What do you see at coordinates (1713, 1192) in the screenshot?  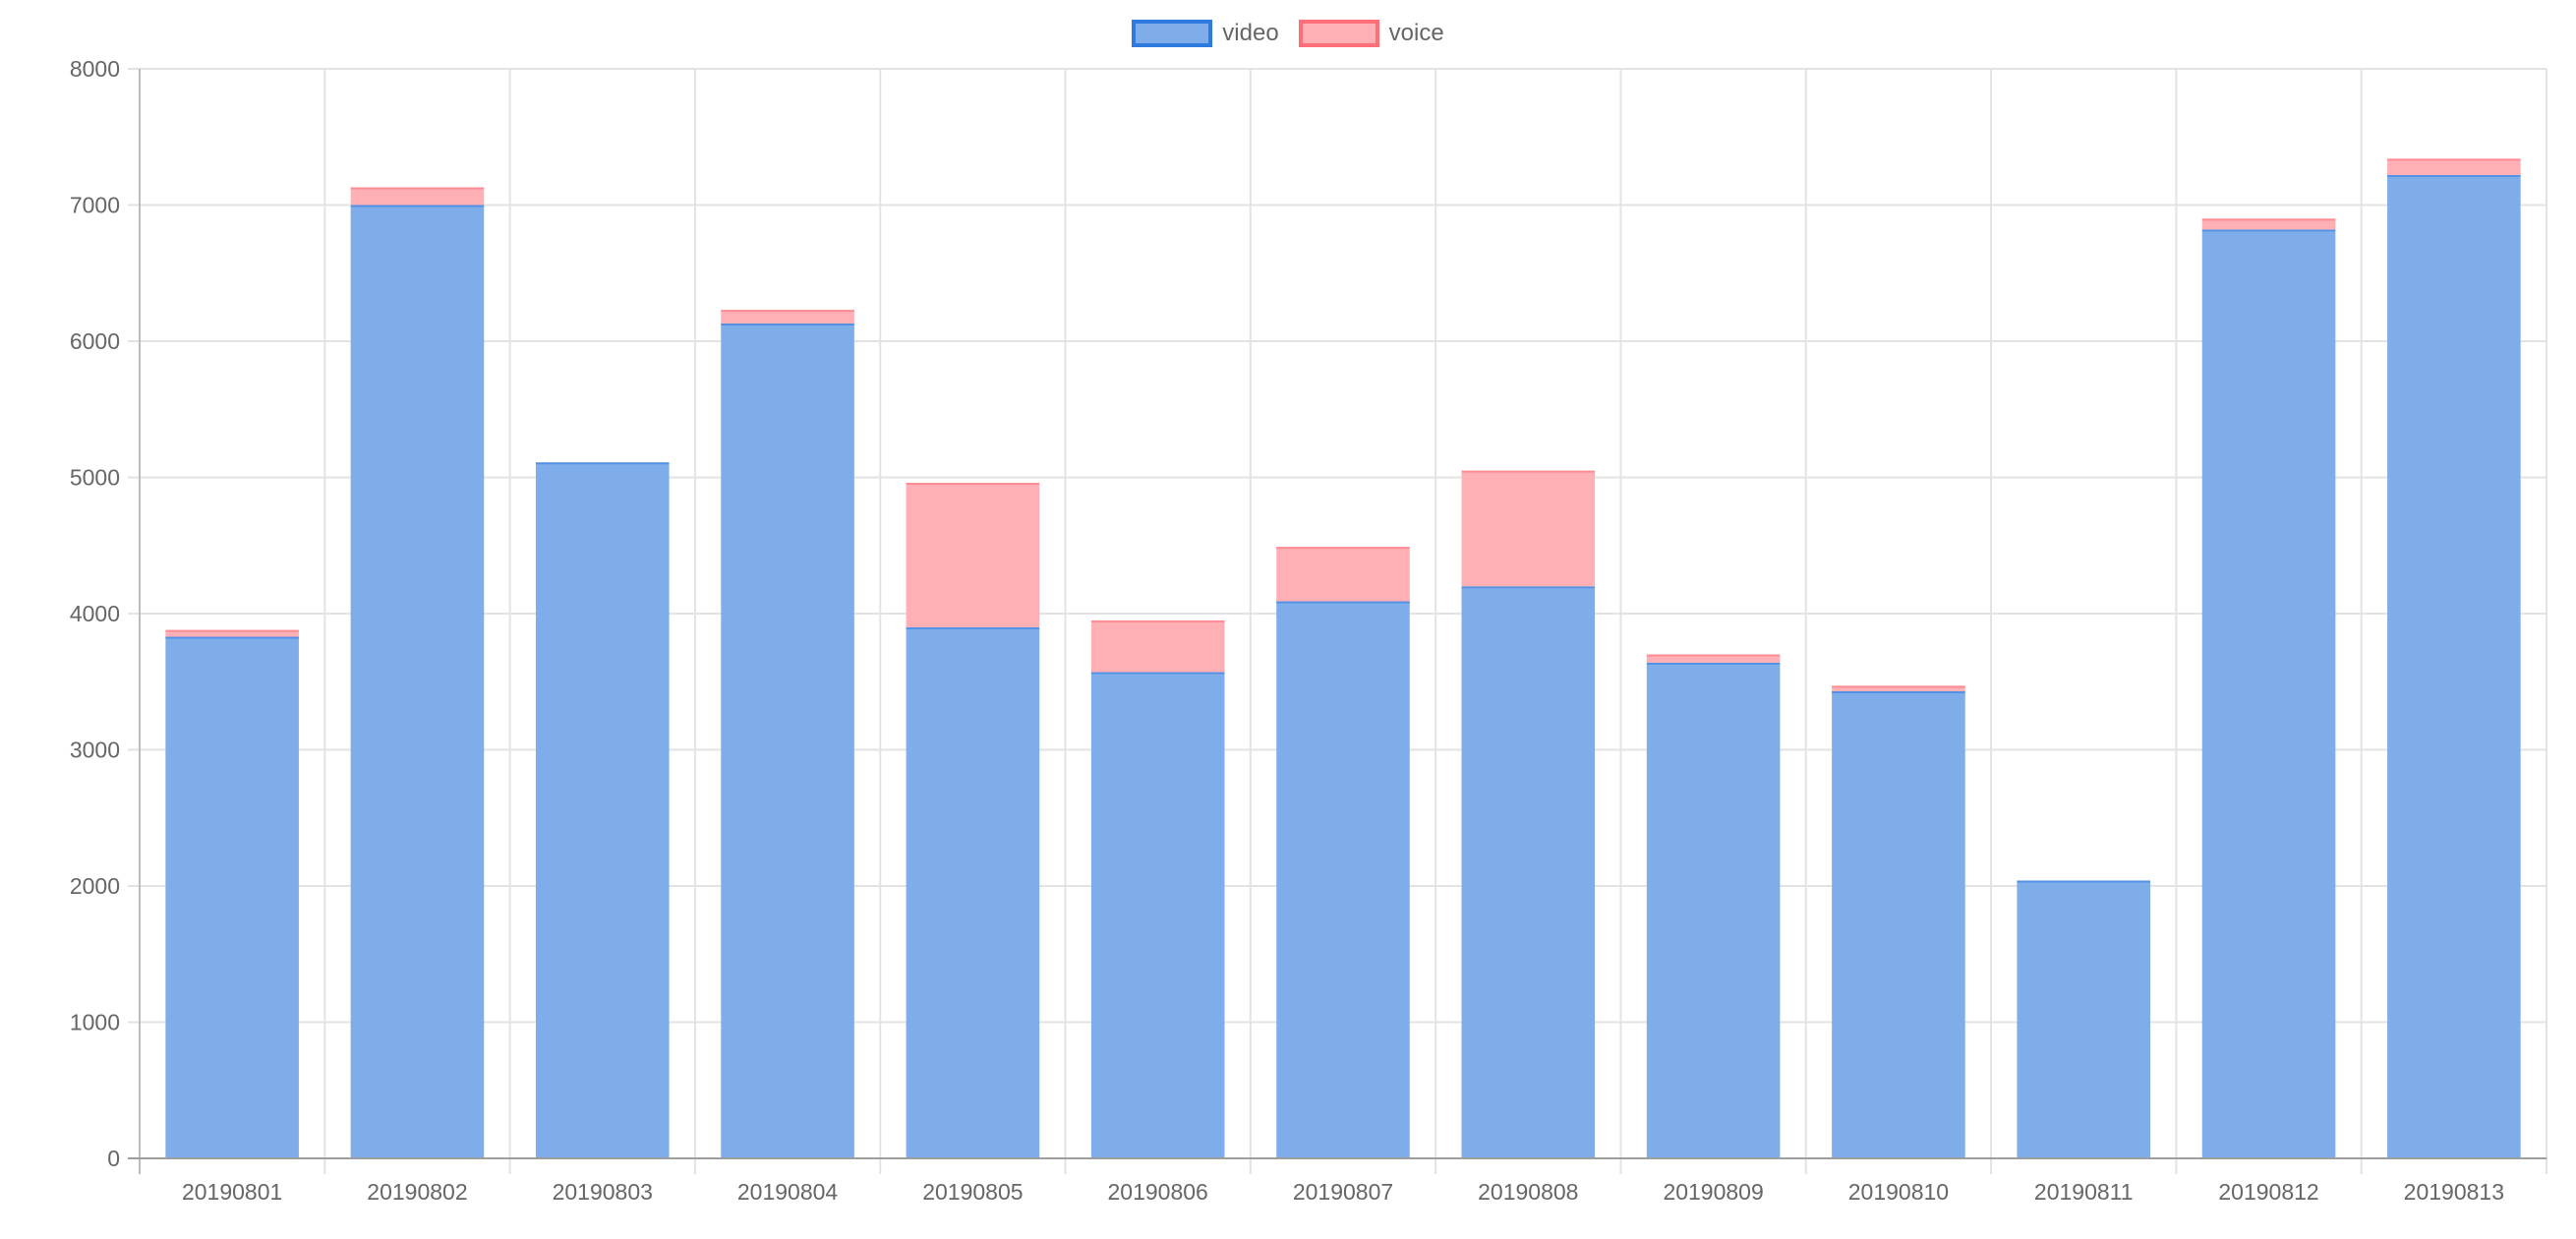 I see `x-tick-label: 20190809` at bounding box center [1713, 1192].